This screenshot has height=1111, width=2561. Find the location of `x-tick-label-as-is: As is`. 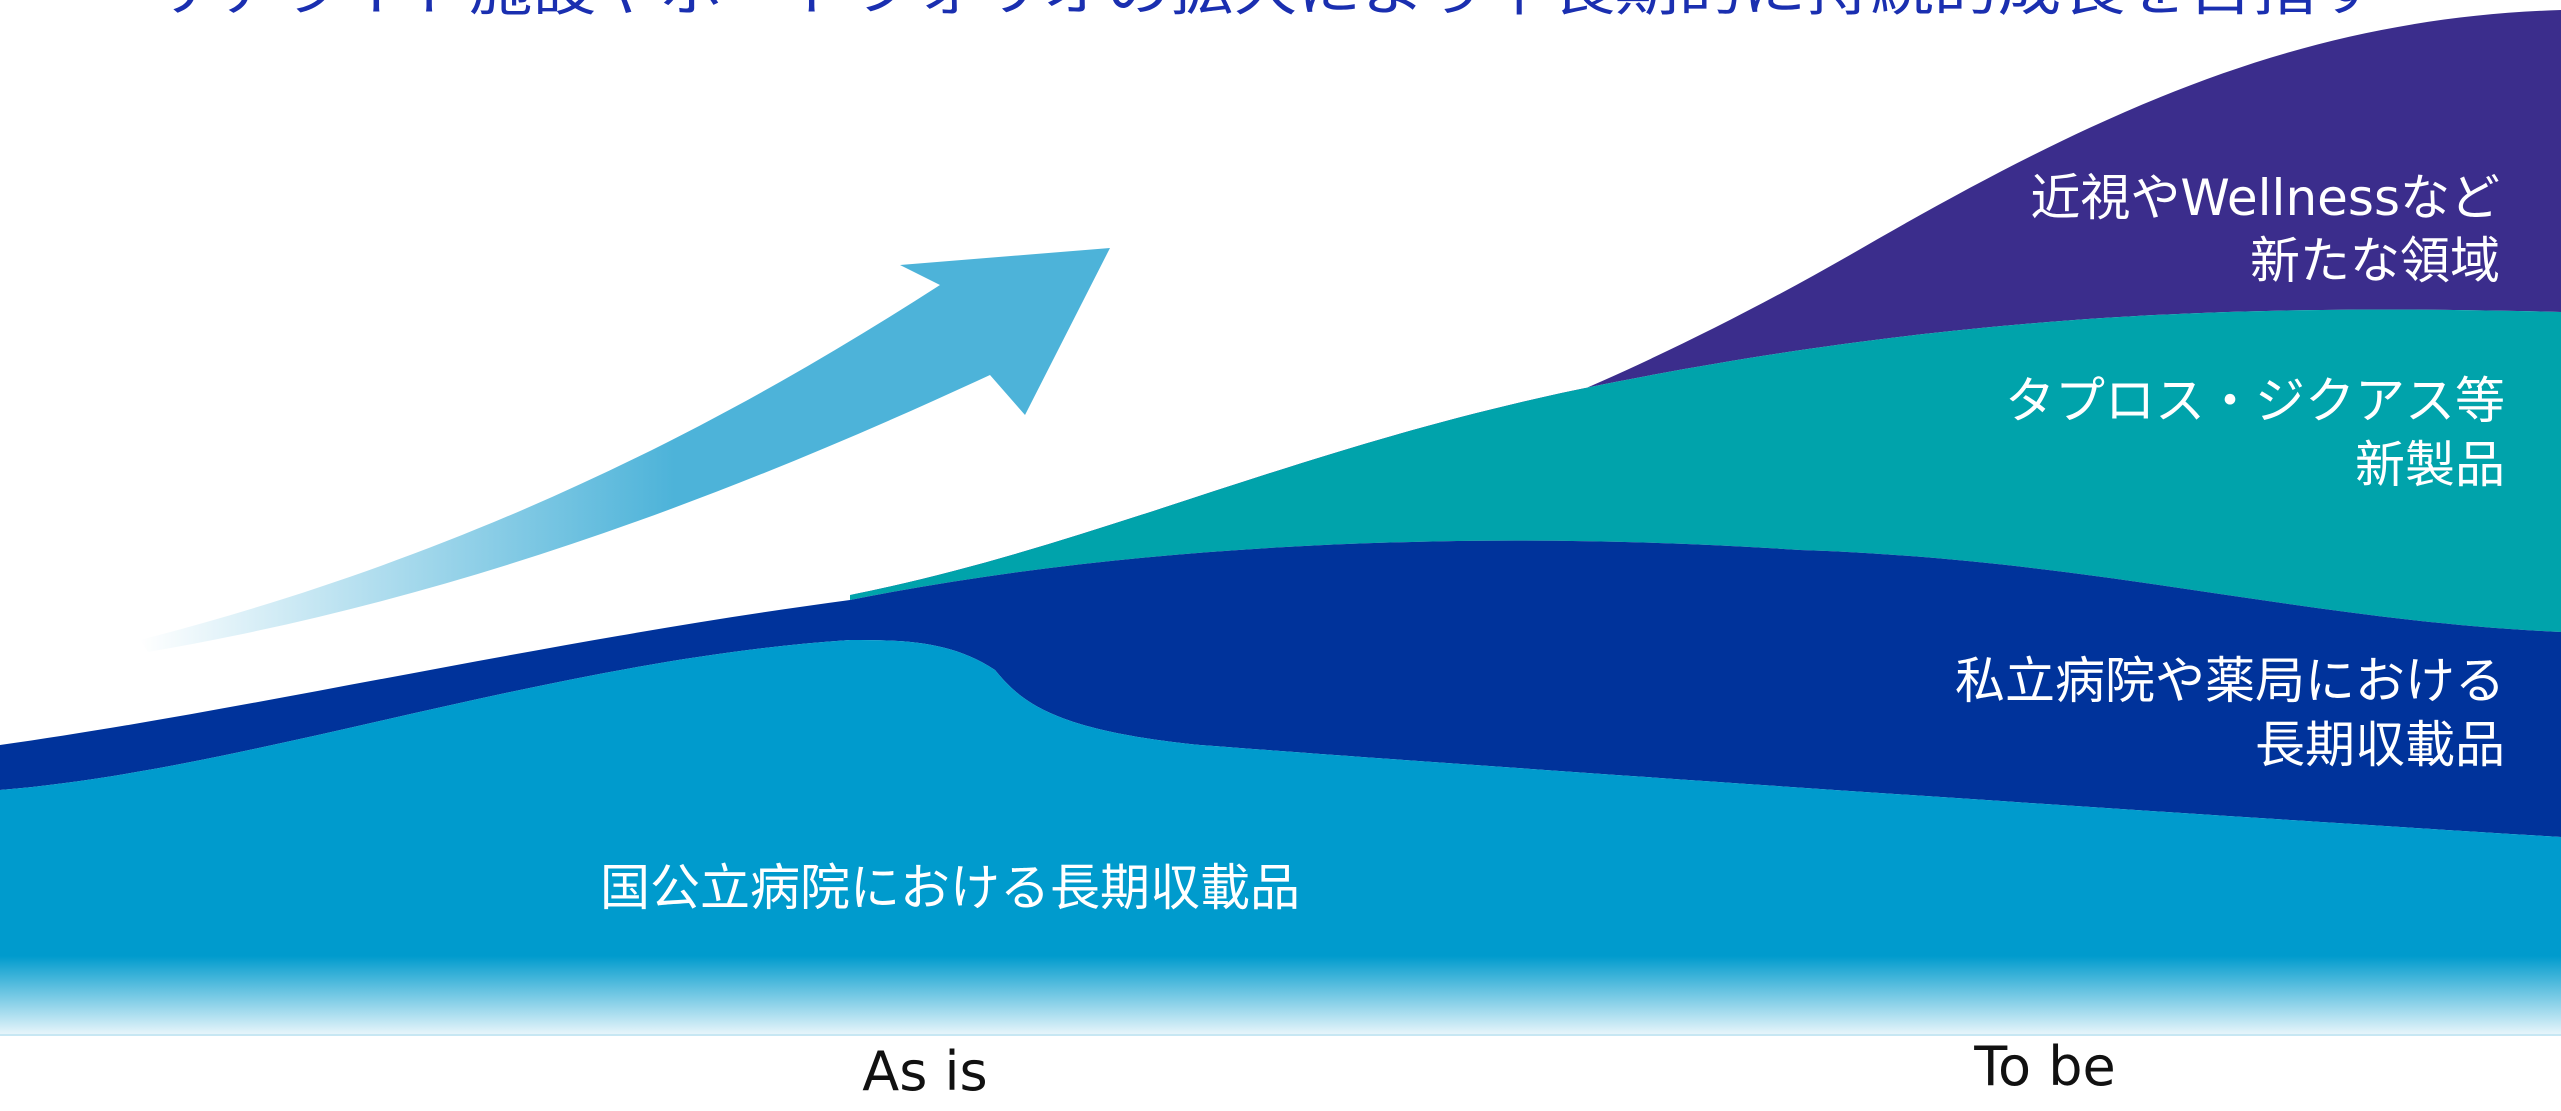

x-tick-label-as-is: As is is located at coordinates (924, 1071).